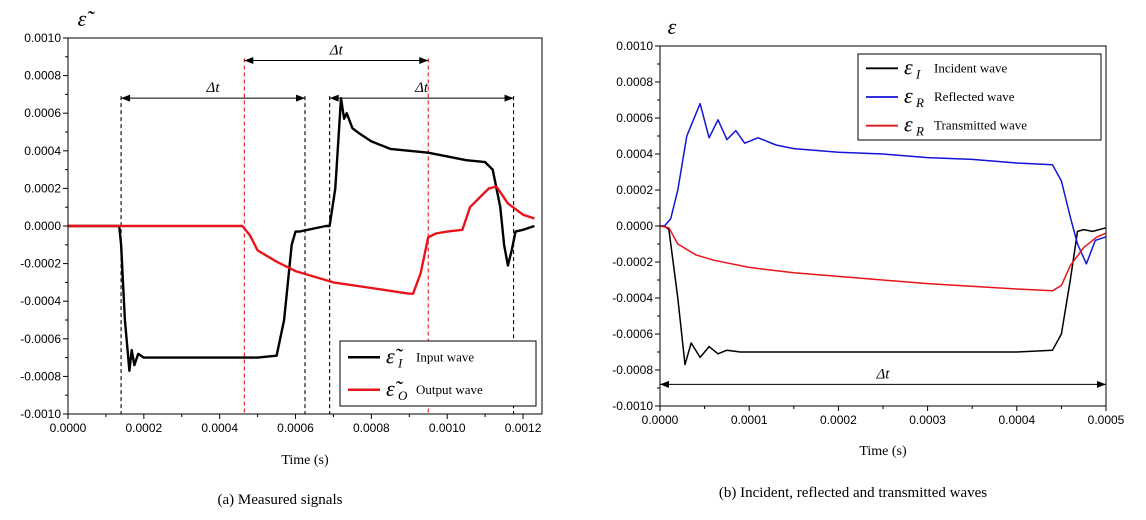 Image resolution: width=1146 pixels, height=520 pixels. What do you see at coordinates (927, 420) in the screenshot?
I see `x-tick-label: 0.0003` at bounding box center [927, 420].